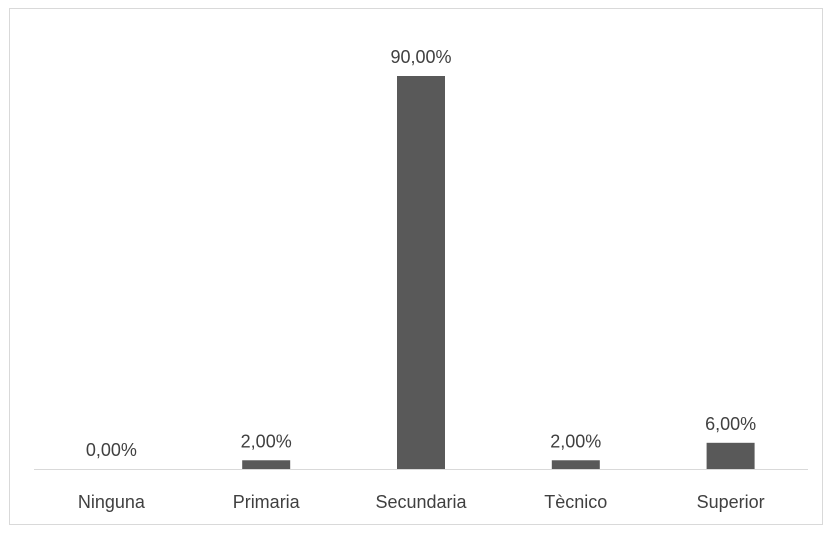 The width and height of the screenshot is (833, 533). Describe the element at coordinates (575, 502) in the screenshot. I see `tick-label-3: Tècnico` at that location.